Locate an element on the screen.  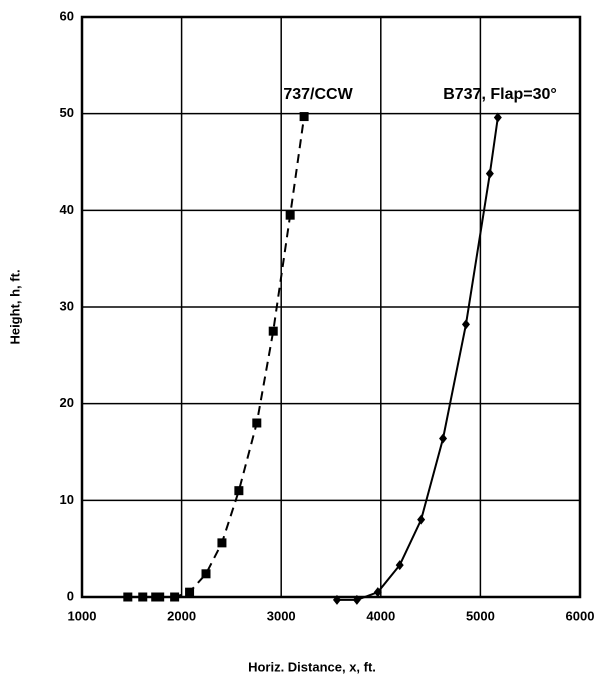
y-tick-label: 10 is located at coordinates (67, 499).